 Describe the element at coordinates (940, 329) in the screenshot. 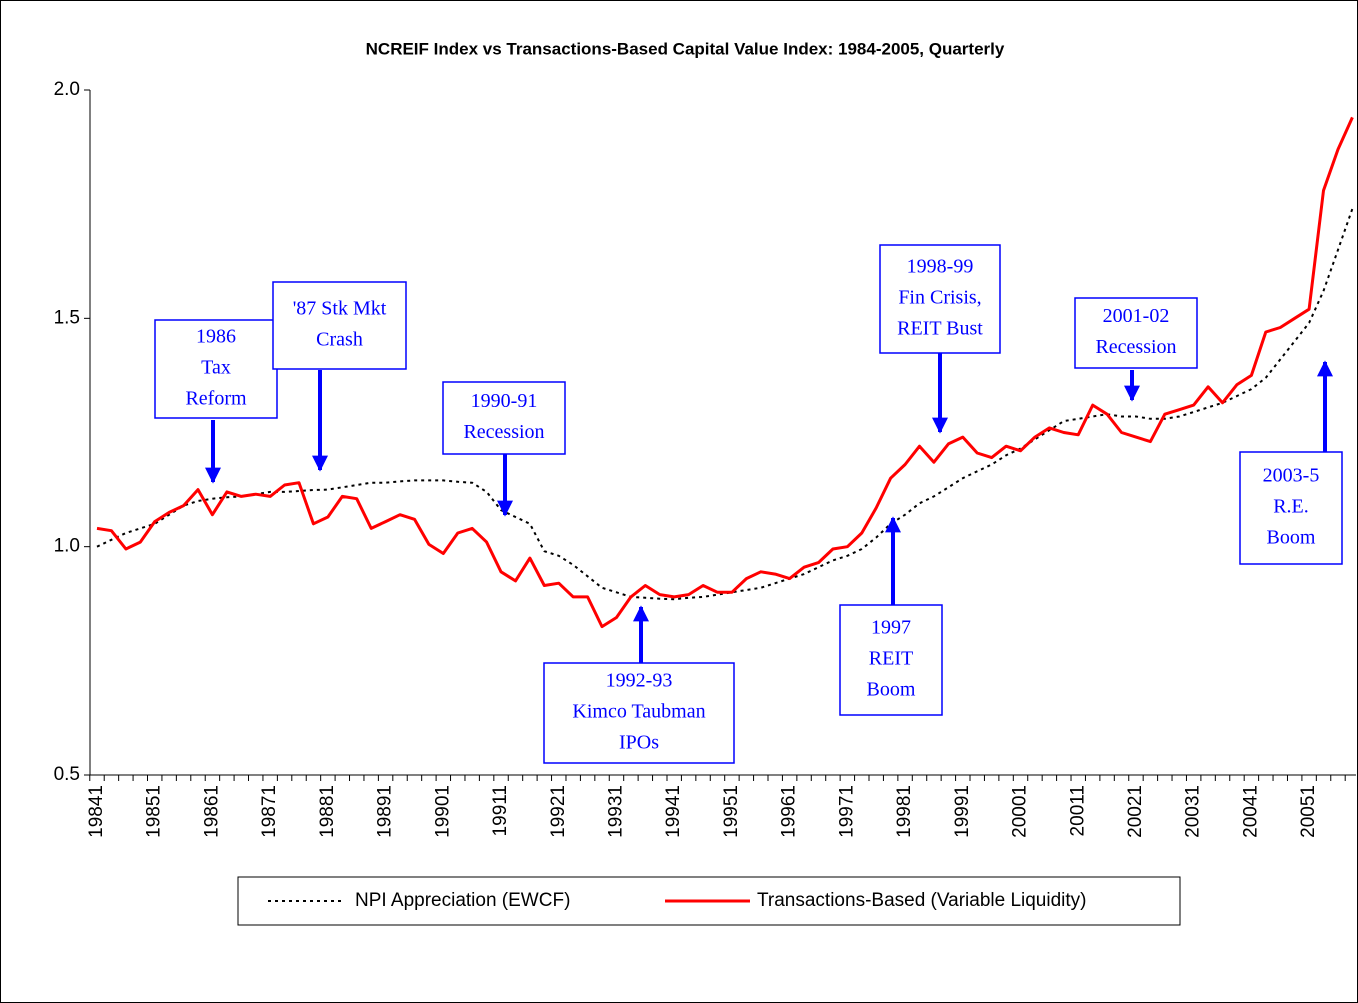

I see `annotation-text: REIT Bust` at that location.